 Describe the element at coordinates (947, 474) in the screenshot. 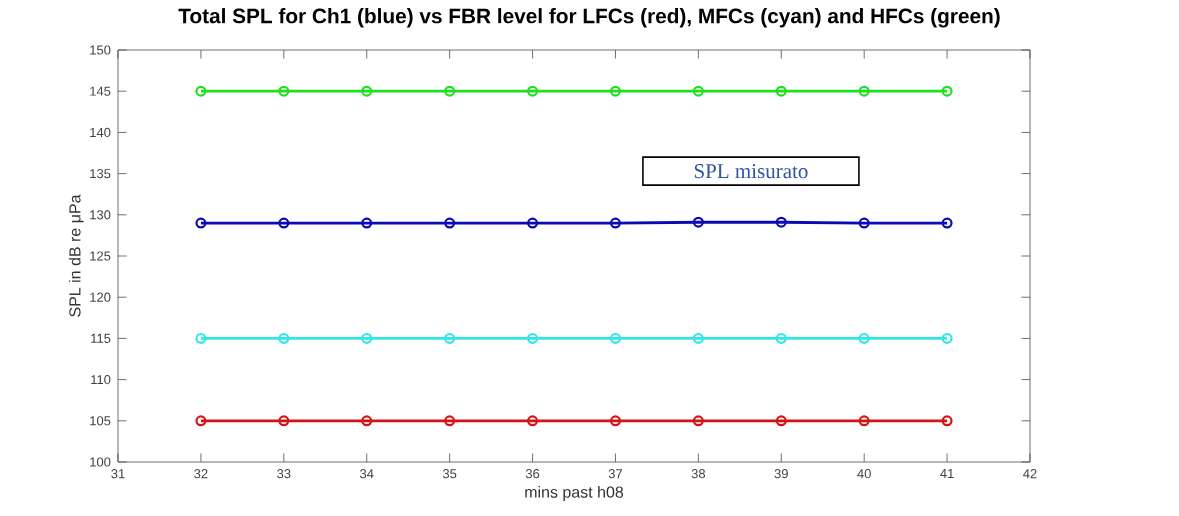

I see `x-tick-label: 41` at that location.